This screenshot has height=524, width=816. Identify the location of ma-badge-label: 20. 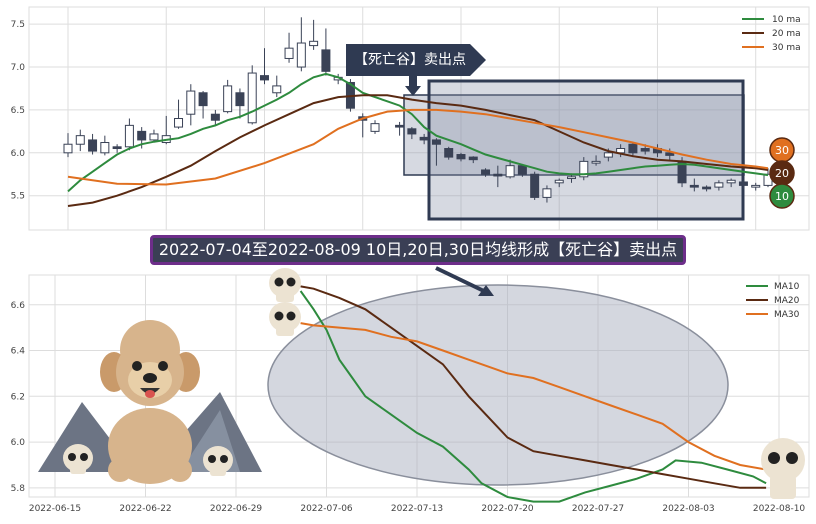
(782, 173).